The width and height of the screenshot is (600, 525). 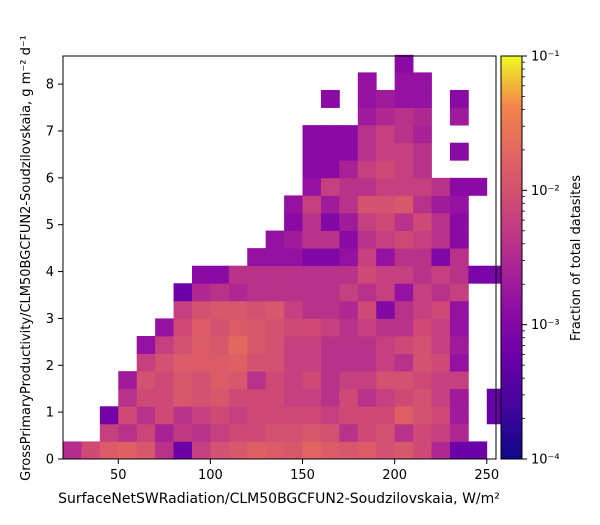 What do you see at coordinates (50, 366) in the screenshot?
I see `y-tick-label: 2` at bounding box center [50, 366].